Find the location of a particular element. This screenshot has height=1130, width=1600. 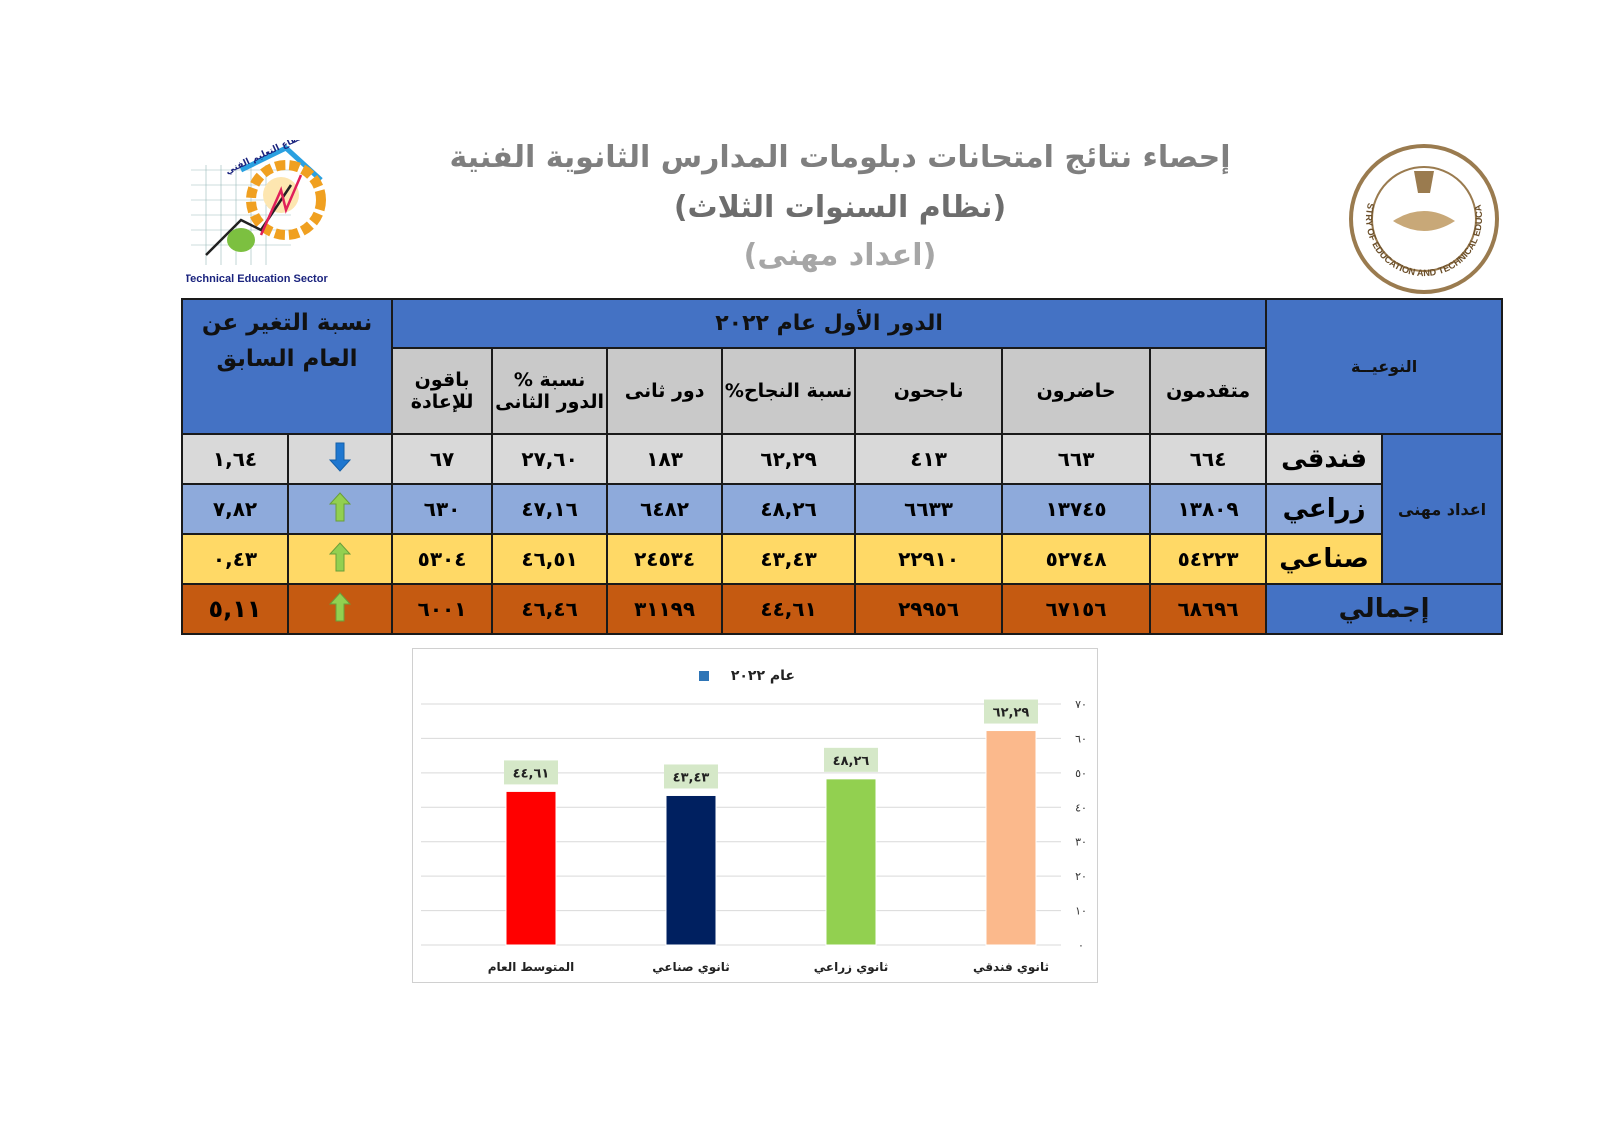

table-cell: ٦٢,٢٩ is located at coordinates (789, 459).